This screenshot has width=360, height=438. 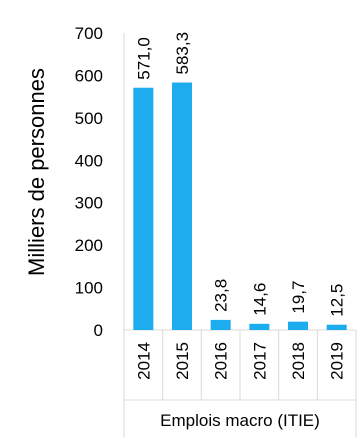 What do you see at coordinates (182, 53) in the screenshot?
I see `data-label: 583,3` at bounding box center [182, 53].